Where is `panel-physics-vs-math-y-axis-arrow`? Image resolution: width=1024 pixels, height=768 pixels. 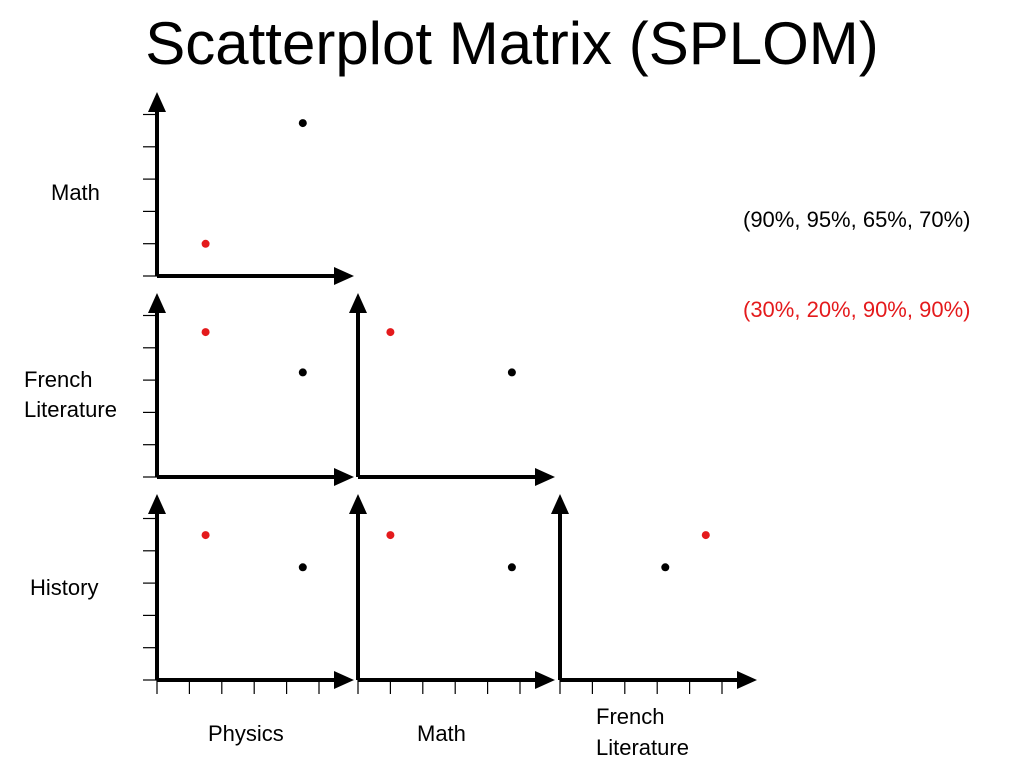
panel-physics-vs-math-y-axis-arrow is located at coordinates (157, 102).